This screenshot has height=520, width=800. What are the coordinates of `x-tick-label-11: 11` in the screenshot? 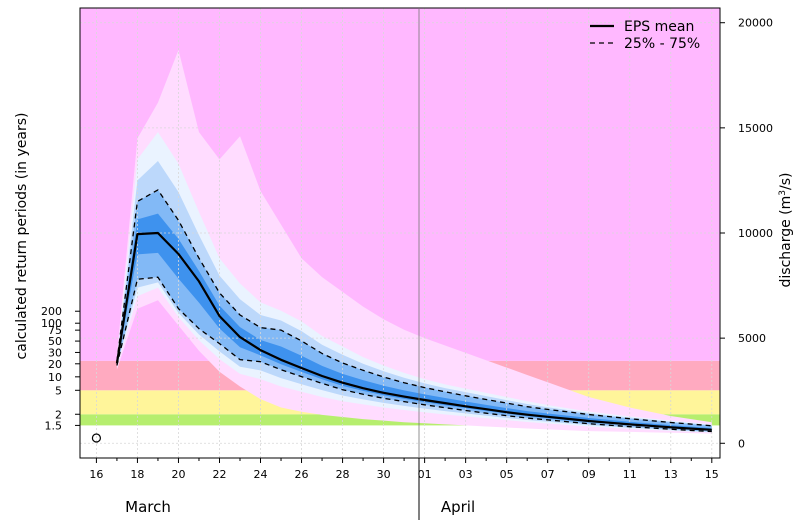 It's located at (630, 474).